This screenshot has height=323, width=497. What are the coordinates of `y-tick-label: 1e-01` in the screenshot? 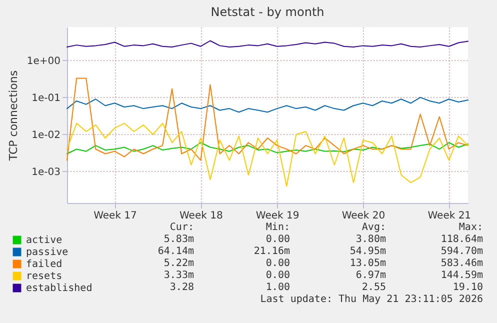 It's located at (46, 98).